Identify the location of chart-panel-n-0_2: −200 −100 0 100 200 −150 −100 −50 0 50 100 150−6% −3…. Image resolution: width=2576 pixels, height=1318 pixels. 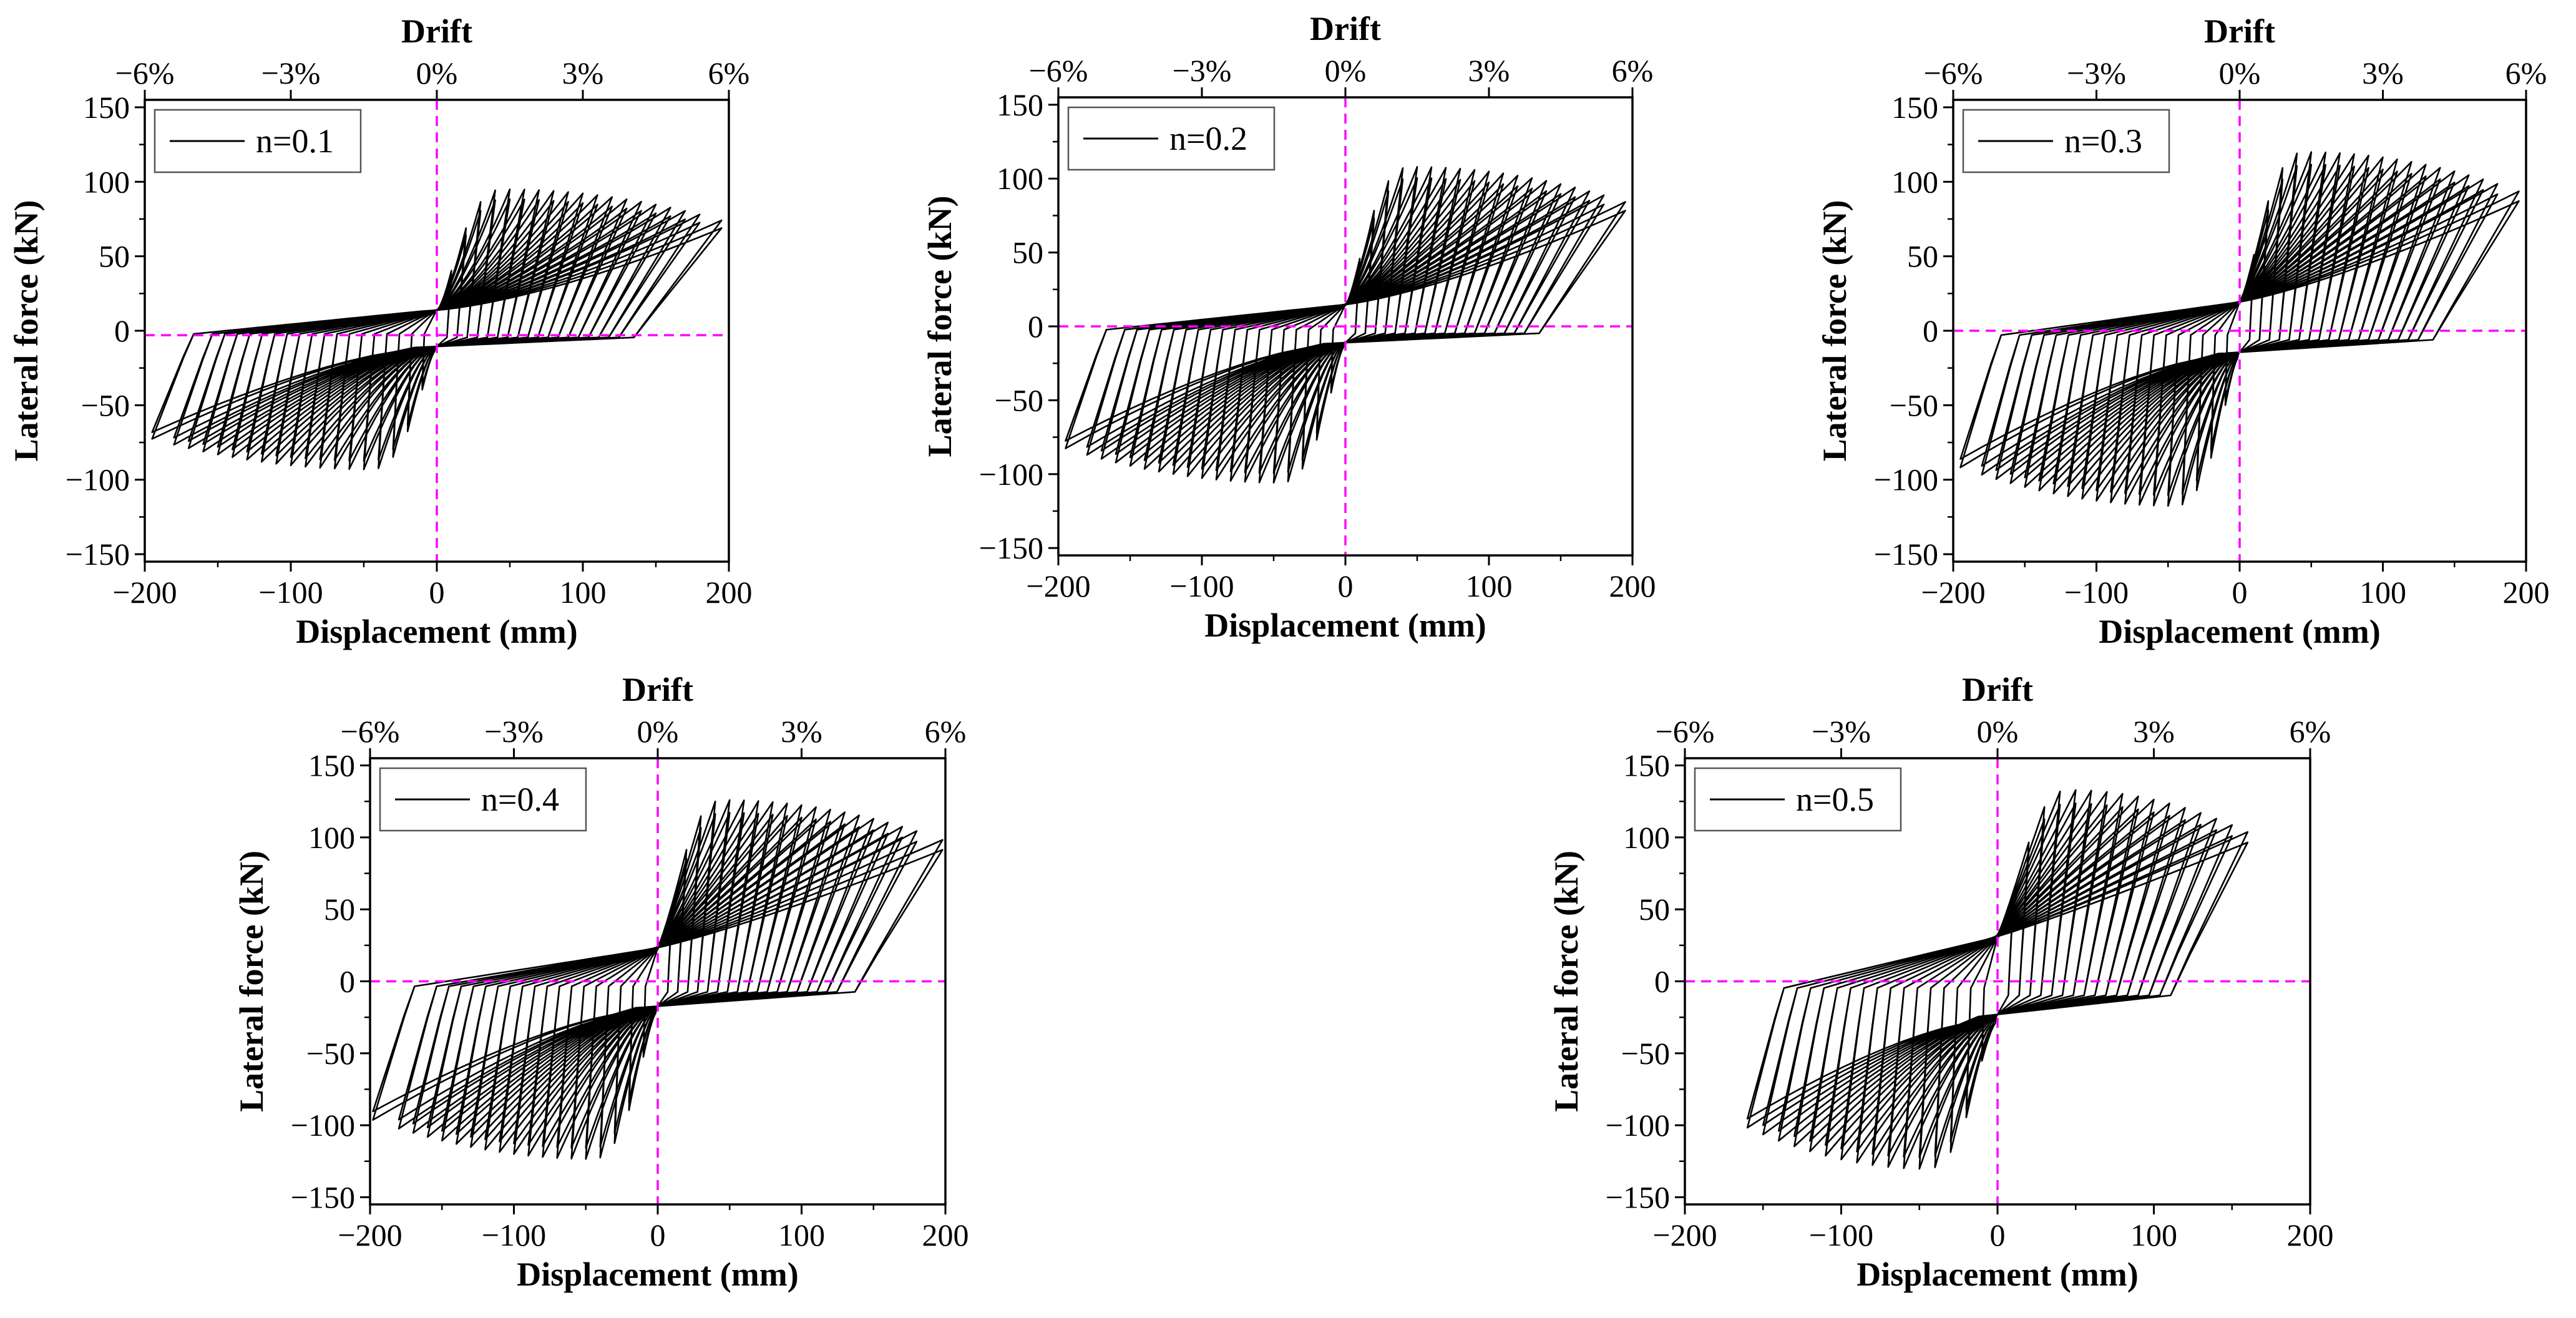
(1288, 327).